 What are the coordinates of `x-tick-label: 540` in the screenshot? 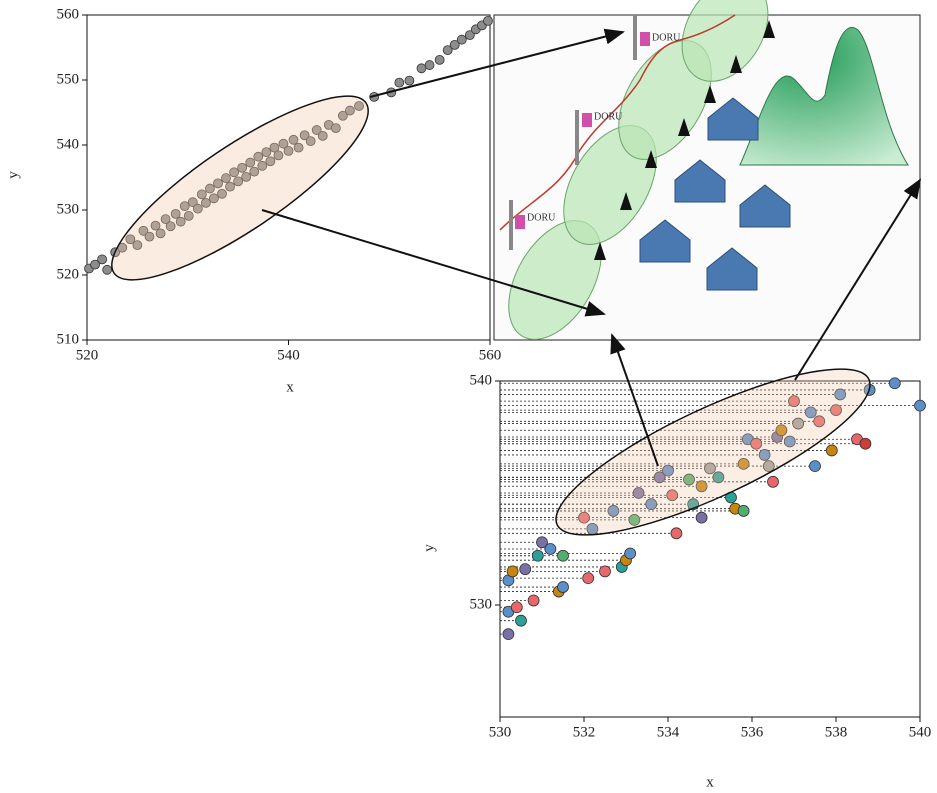 It's located at (920, 732).